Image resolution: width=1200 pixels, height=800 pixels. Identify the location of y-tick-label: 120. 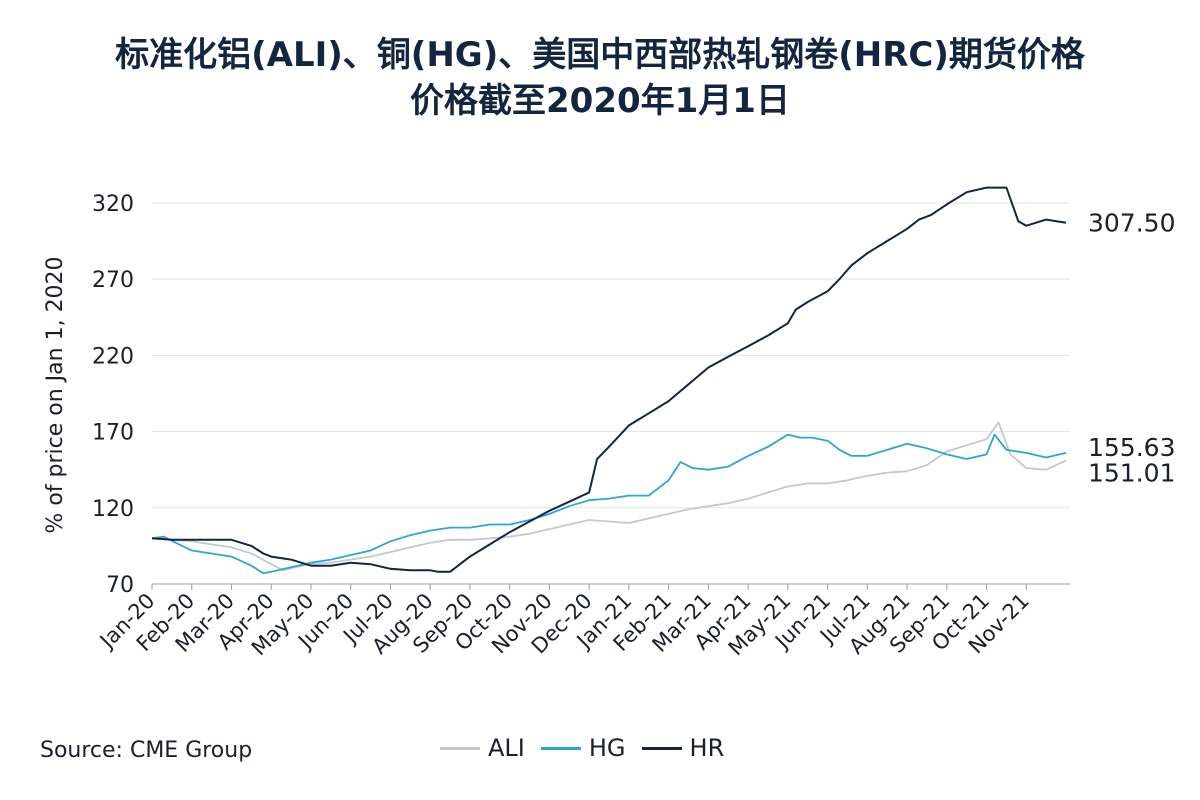
(113, 509).